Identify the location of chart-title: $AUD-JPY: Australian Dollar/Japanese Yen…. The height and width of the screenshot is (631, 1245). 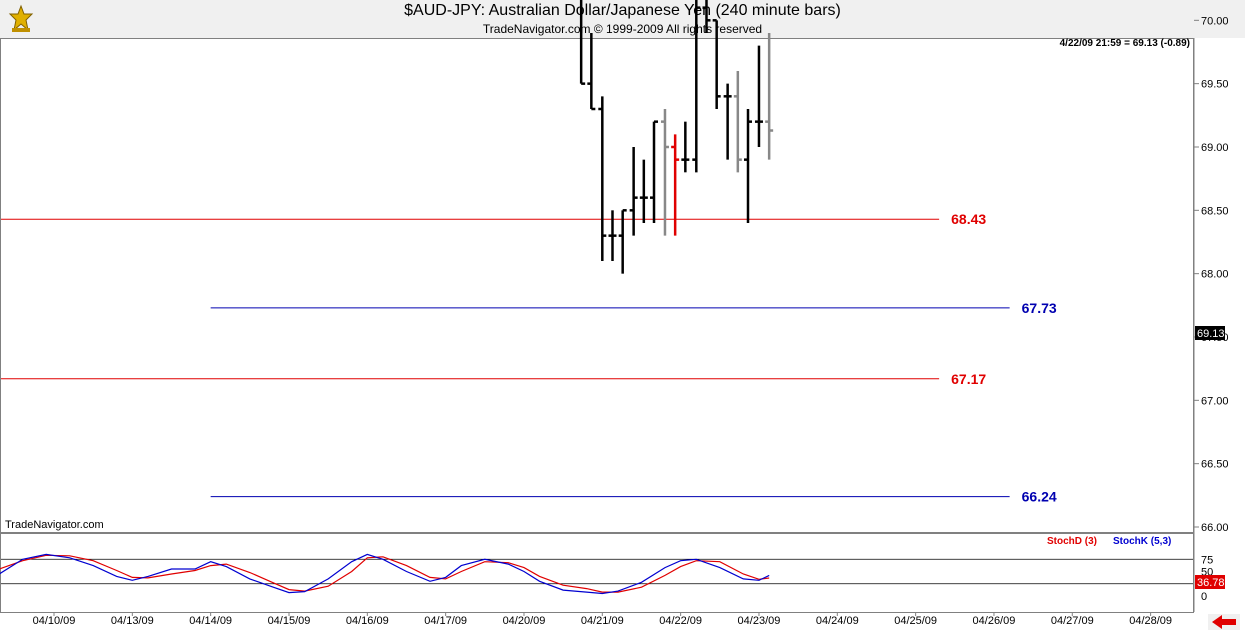
(622, 10).